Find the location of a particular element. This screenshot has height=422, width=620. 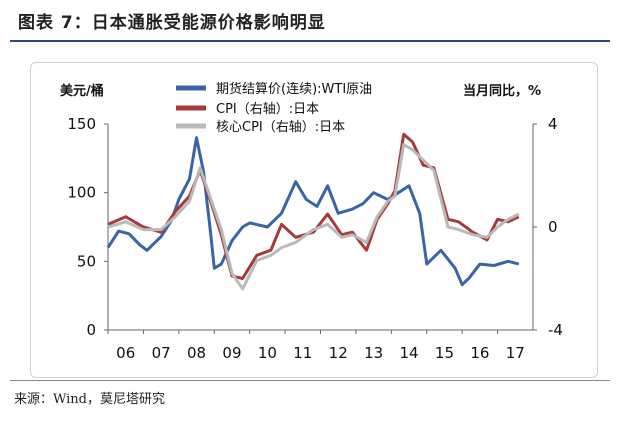

x-axis-tick-label: 16 is located at coordinates (479, 353).